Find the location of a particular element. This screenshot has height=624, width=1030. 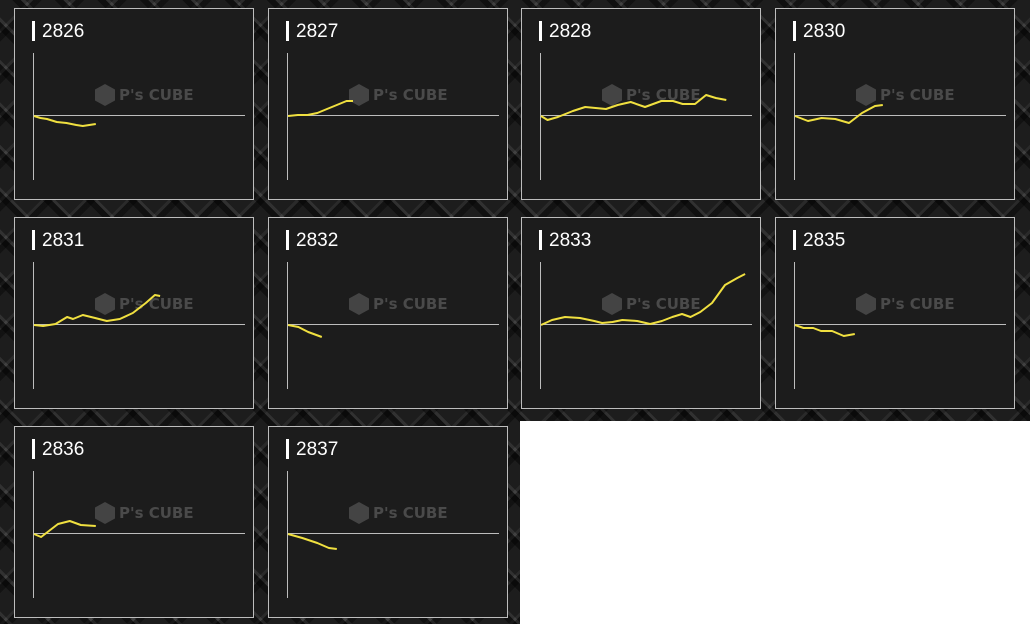

chart-panel: P's CUBE 2830 is located at coordinates (895, 104).